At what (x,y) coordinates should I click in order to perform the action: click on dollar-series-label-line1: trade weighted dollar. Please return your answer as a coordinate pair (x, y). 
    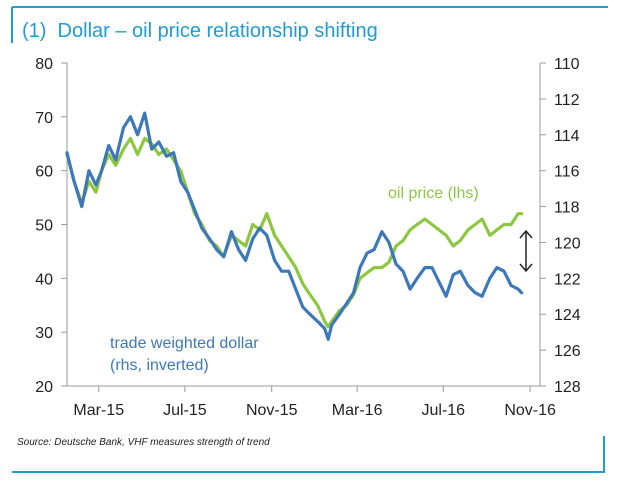
    Looking at the image, I should click on (184, 343).